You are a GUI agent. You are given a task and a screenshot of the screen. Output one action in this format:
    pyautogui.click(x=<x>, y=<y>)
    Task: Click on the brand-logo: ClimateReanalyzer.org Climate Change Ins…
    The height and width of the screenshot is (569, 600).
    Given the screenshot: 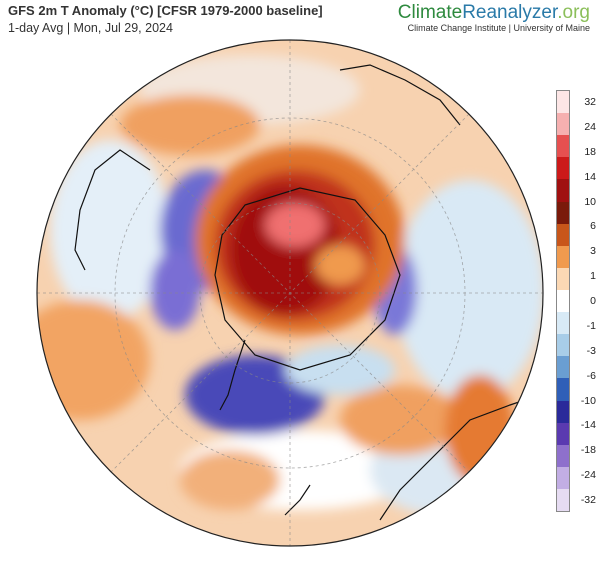 What is the action you would take?
    pyautogui.click(x=494, y=17)
    